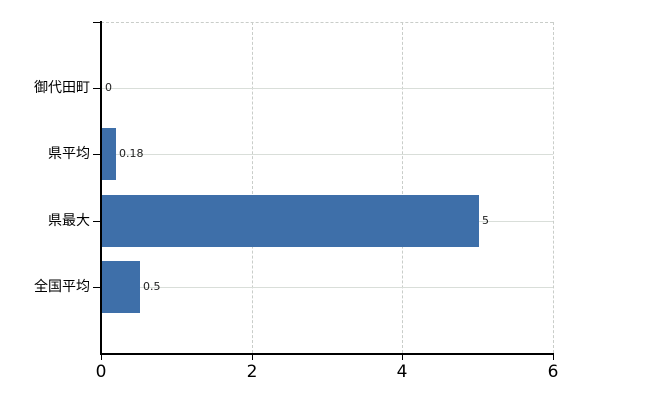 The image size is (650, 400). Describe the element at coordinates (101, 188) in the screenshot. I see `y-axis-line` at that location.